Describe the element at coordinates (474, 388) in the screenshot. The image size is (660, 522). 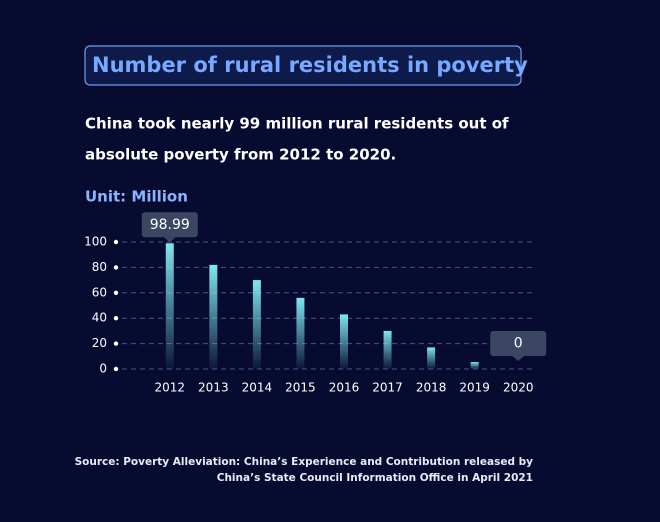
I see `x-tick-label: 2019` at that location.